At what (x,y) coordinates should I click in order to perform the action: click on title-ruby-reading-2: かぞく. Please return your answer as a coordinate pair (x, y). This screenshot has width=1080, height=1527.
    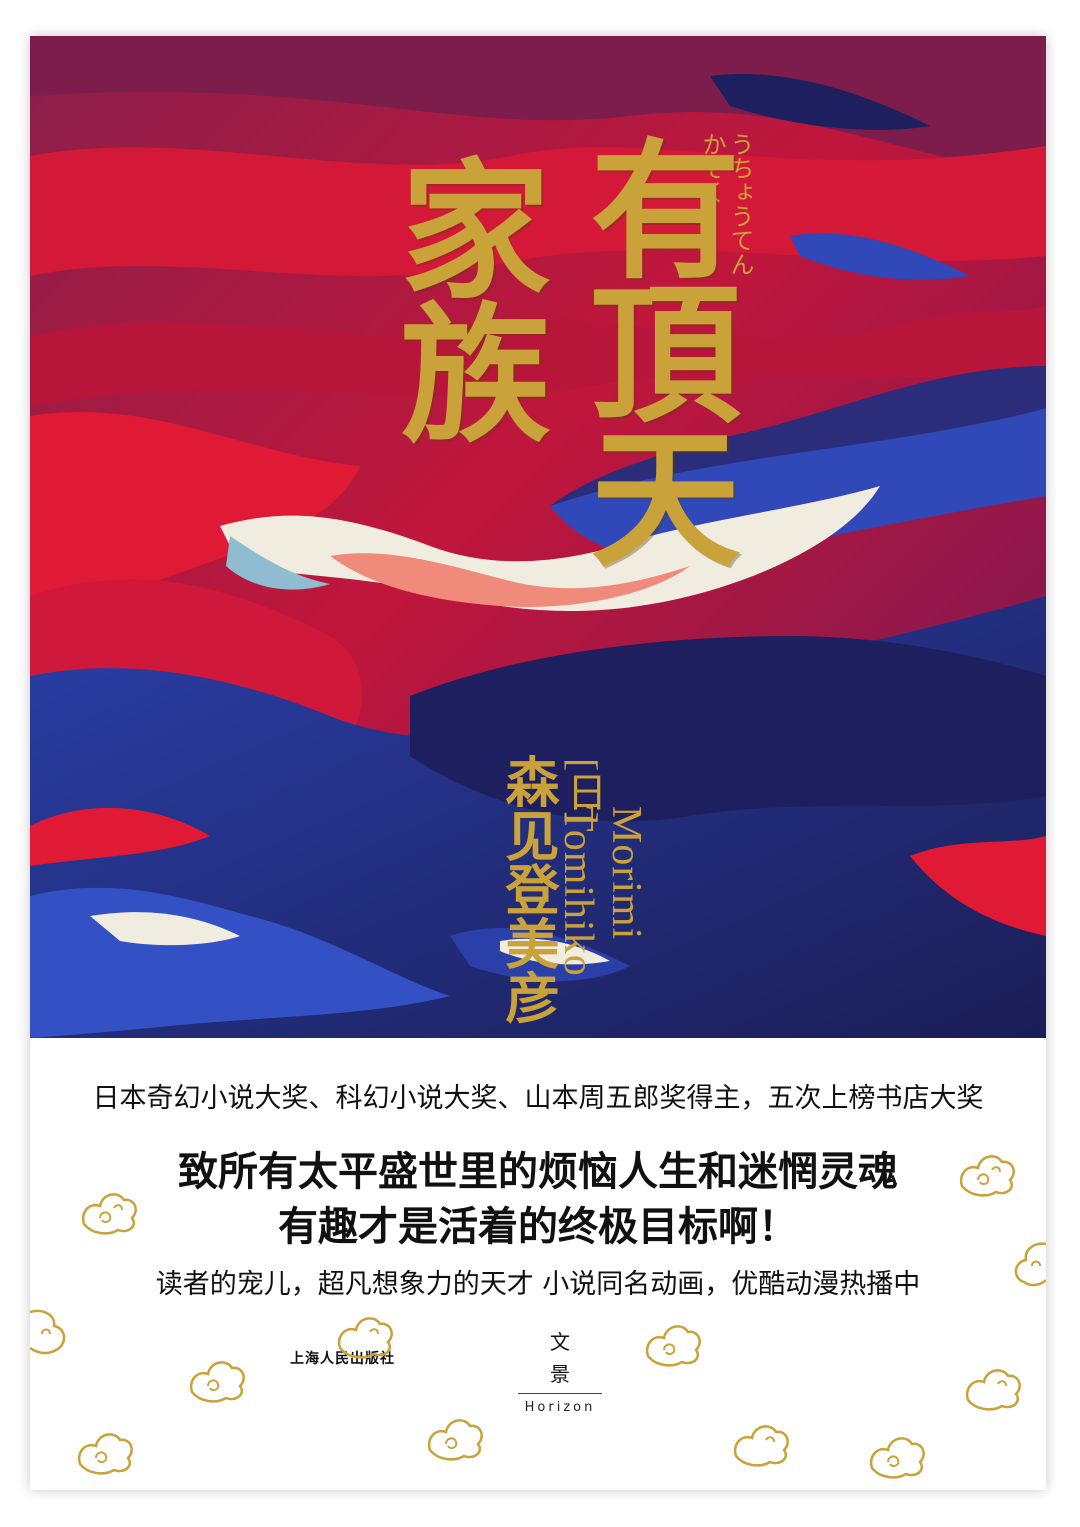
    Looking at the image, I should click on (712, 168).